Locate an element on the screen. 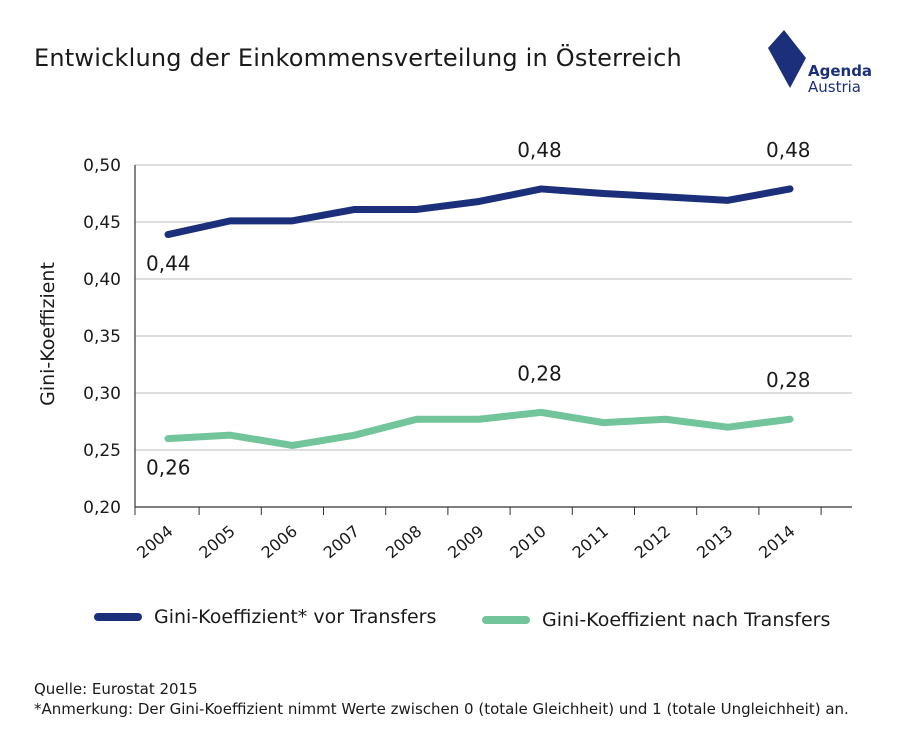 The width and height of the screenshot is (900, 739). y-tick-label: 0,45 is located at coordinates (102, 223).